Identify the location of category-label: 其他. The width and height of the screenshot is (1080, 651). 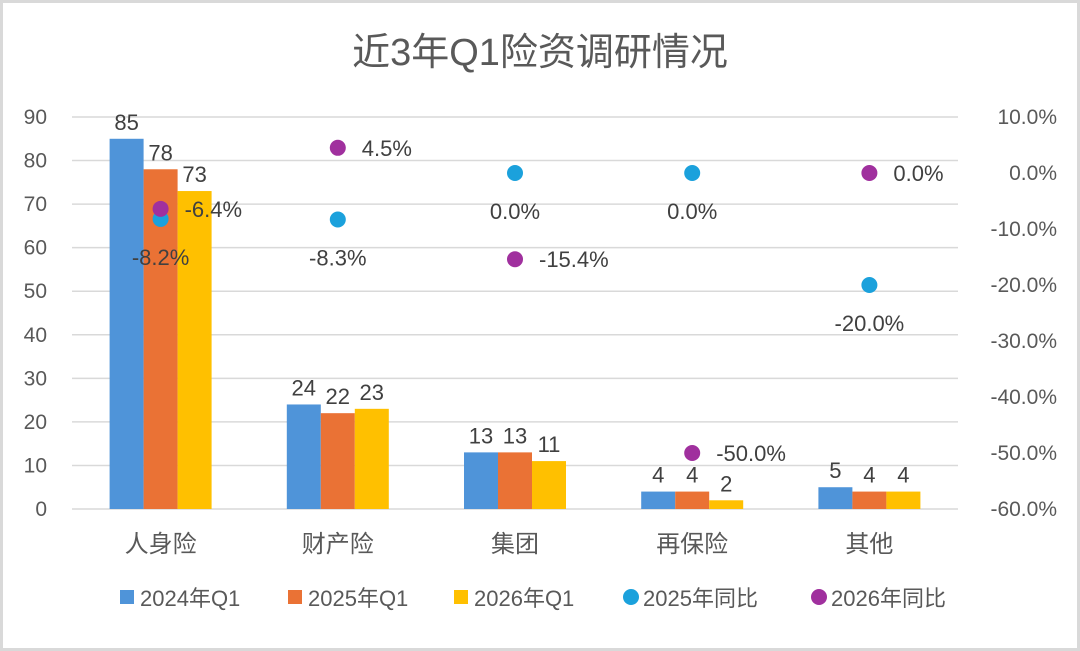
(869, 544).